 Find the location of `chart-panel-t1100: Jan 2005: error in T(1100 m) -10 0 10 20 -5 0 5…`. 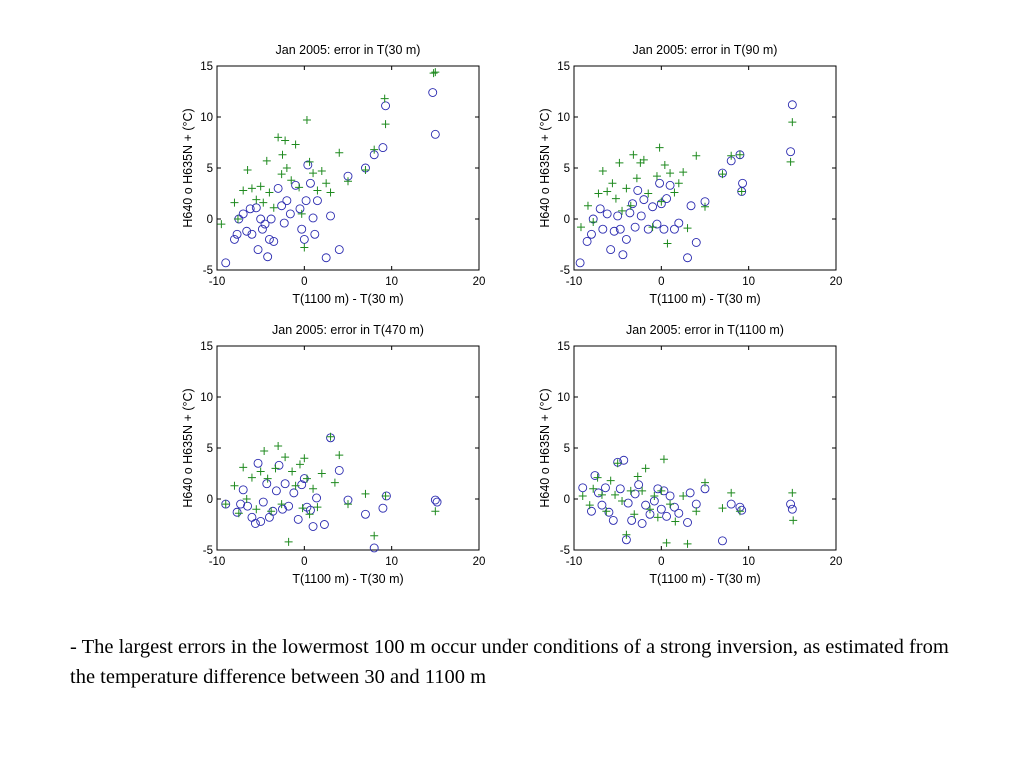

chart-panel-t1100: Jan 2005: error in T(1100 m) -10 0 10 20 -5 0 5… is located at coordinates (688, 462).